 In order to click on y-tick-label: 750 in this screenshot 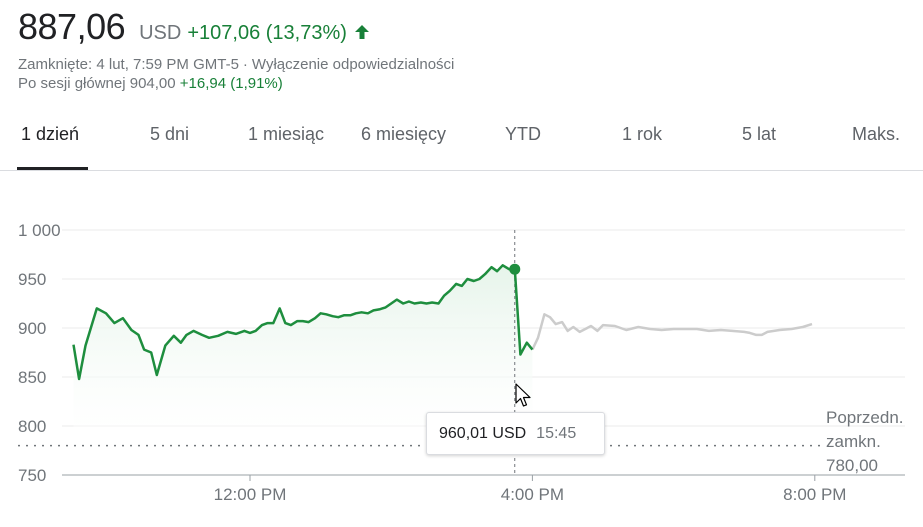, I will do `click(32, 475)`.